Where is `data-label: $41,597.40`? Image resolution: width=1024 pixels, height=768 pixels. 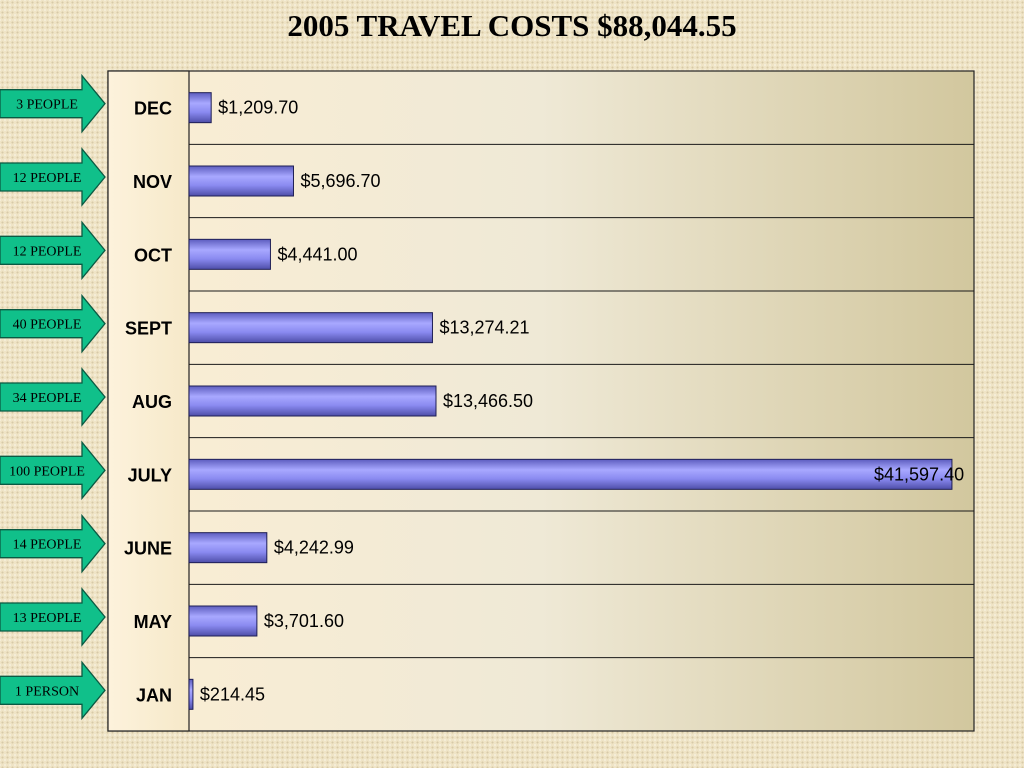
data-label: $41,597.40 is located at coordinates (919, 474).